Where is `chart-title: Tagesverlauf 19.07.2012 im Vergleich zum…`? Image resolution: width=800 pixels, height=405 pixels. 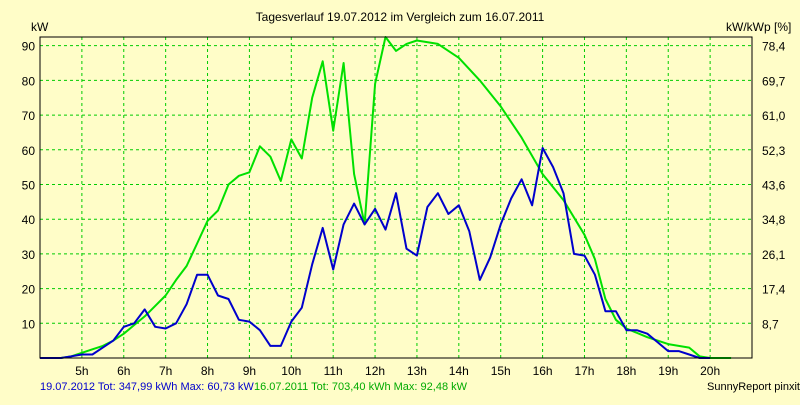
chart-title: Tagesverlauf 19.07.2012 im Vergleich zum… is located at coordinates (400, 17).